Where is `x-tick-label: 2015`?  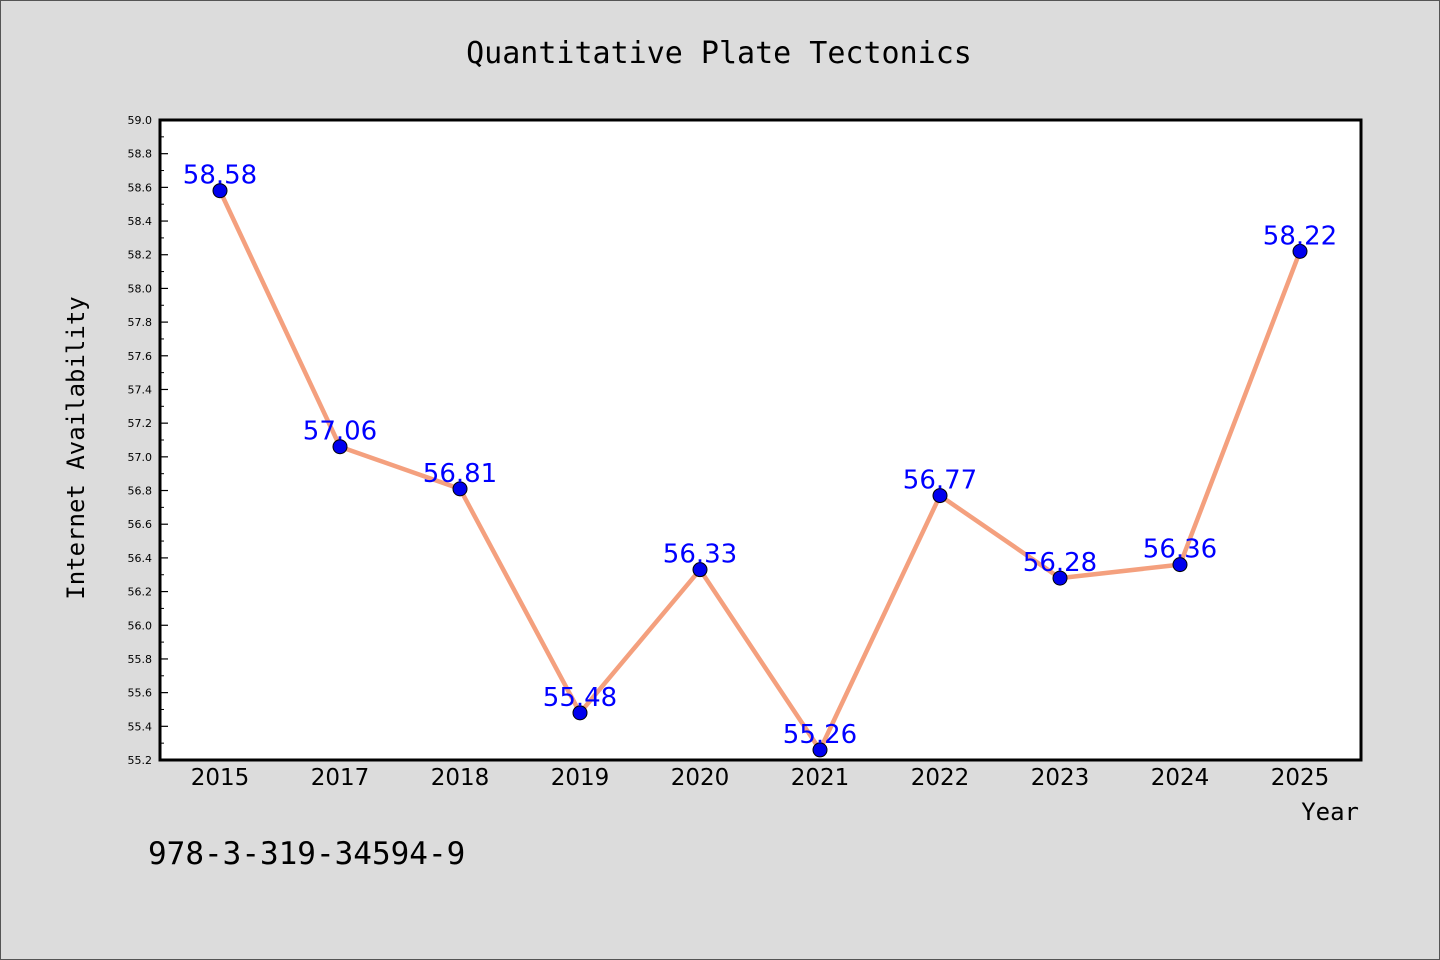 x-tick-label: 2015 is located at coordinates (220, 778).